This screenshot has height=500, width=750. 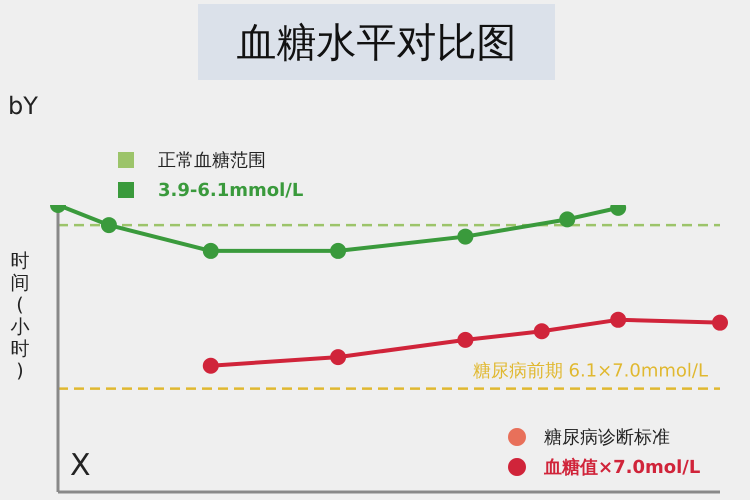 What do you see at coordinates (376, 42) in the screenshot?
I see `chart-title: 血糖水平对比图` at bounding box center [376, 42].